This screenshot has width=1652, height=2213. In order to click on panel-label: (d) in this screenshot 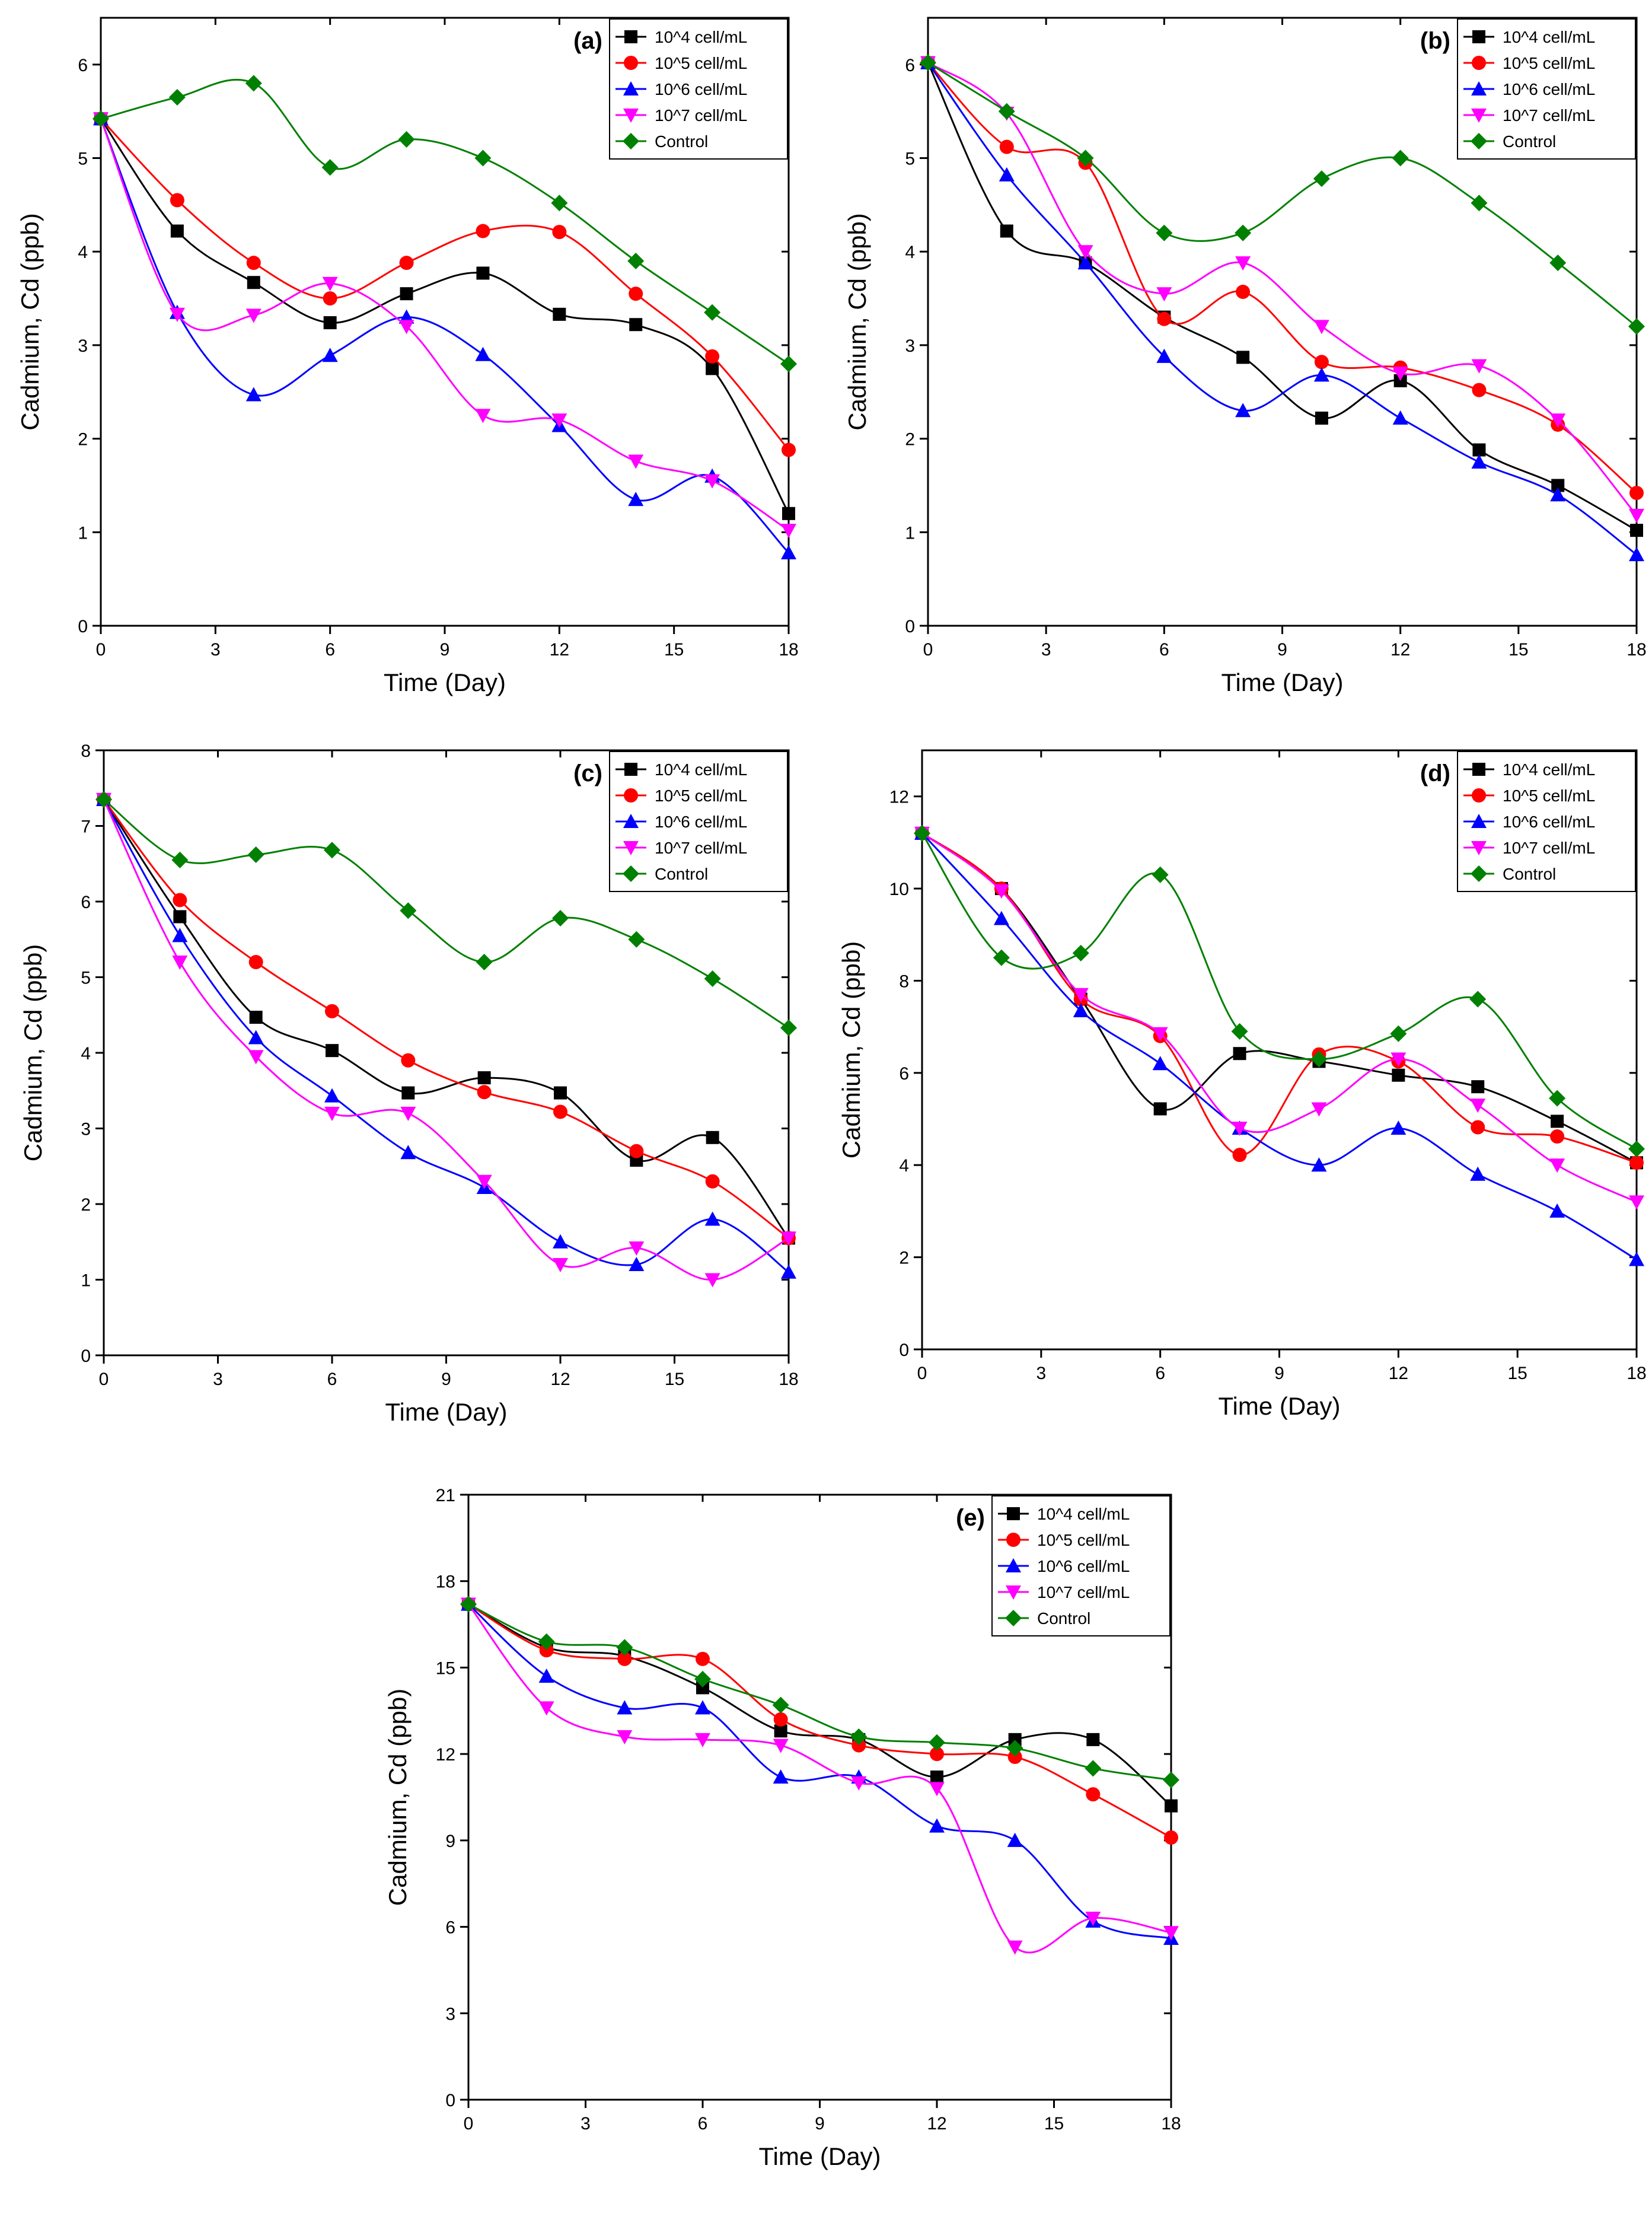, I will do `click(1435, 773)`.